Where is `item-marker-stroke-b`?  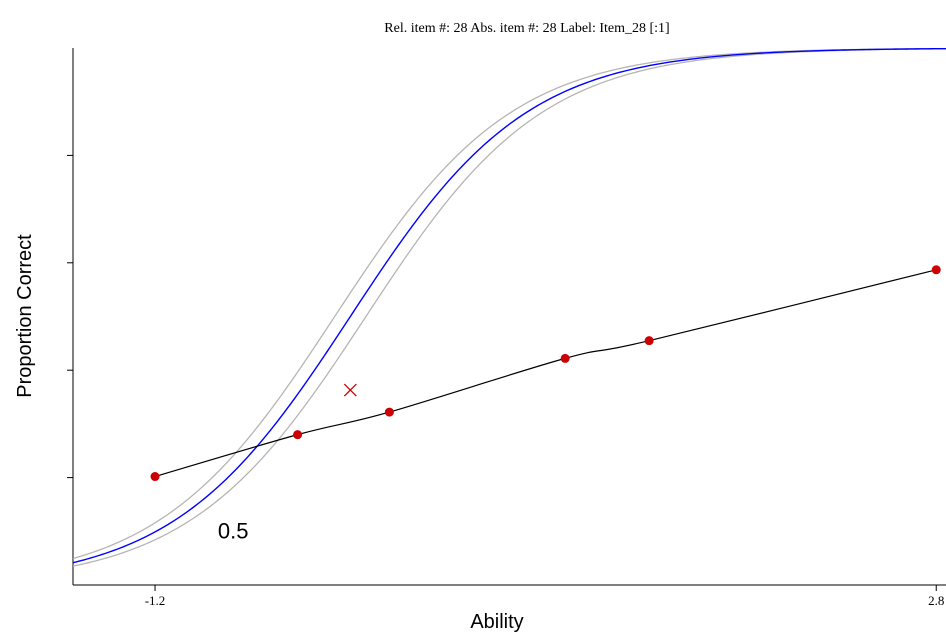
item-marker-stroke-b is located at coordinates (350, 390).